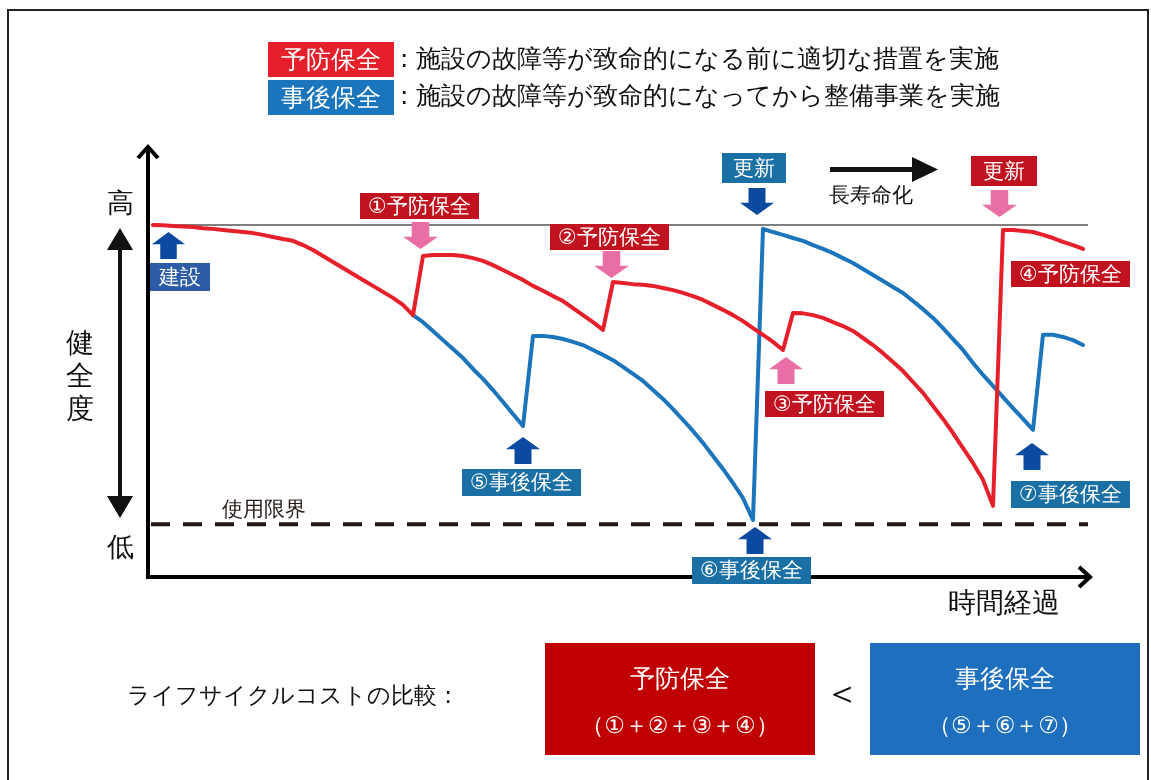 This screenshot has height=780, width=1151. I want to click on label-box: 予防保全 （①＋②＋③＋④）, so click(680, 699).